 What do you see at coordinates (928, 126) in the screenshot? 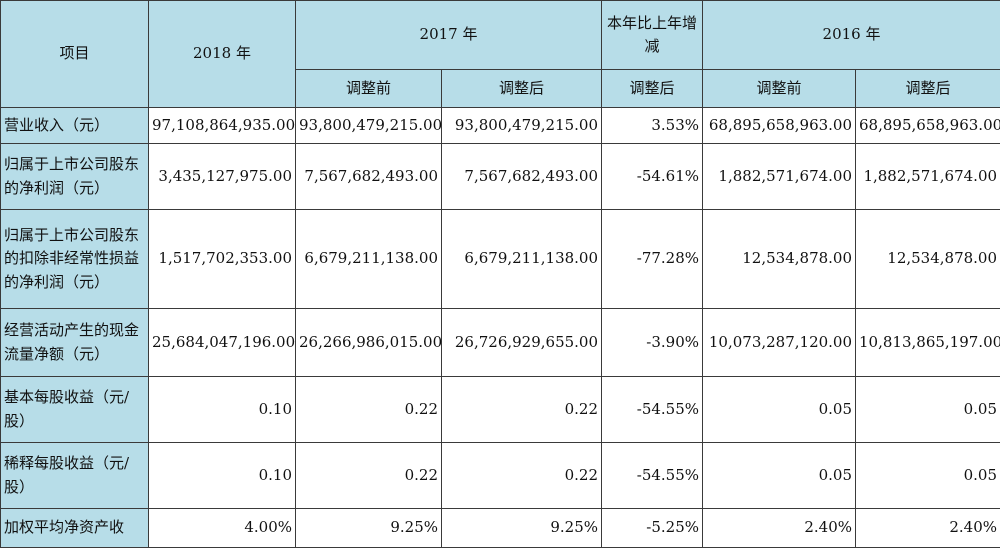
I see `value-2016-after: 68,895,658,963.00` at bounding box center [928, 126].